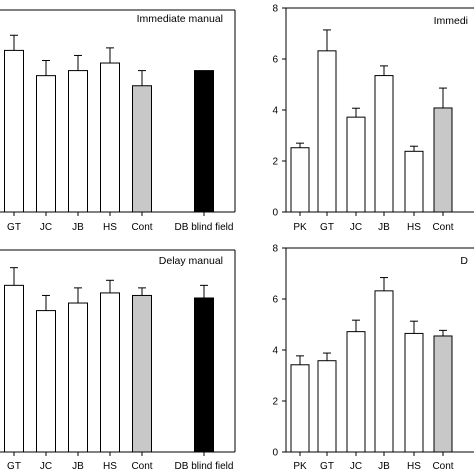 This screenshot has height=474, width=474. What do you see at coordinates (451, 21) in the screenshot?
I see `panel-title: Immedi` at bounding box center [451, 21].